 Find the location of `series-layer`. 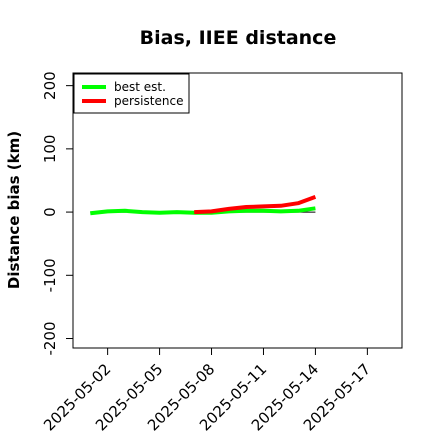

series-layer is located at coordinates (203, 205).